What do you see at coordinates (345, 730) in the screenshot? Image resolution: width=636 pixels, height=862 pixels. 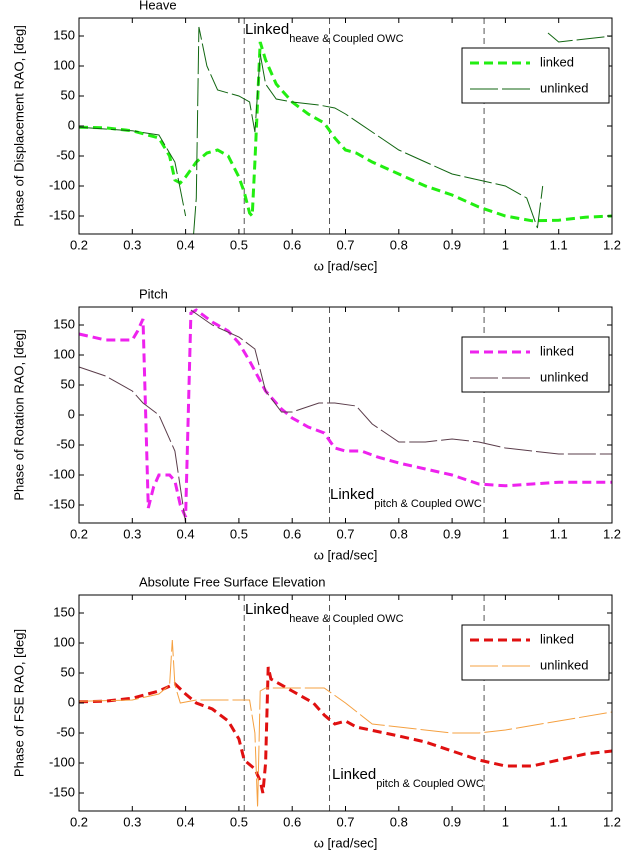 I see `data-line` at bounding box center [345, 730].